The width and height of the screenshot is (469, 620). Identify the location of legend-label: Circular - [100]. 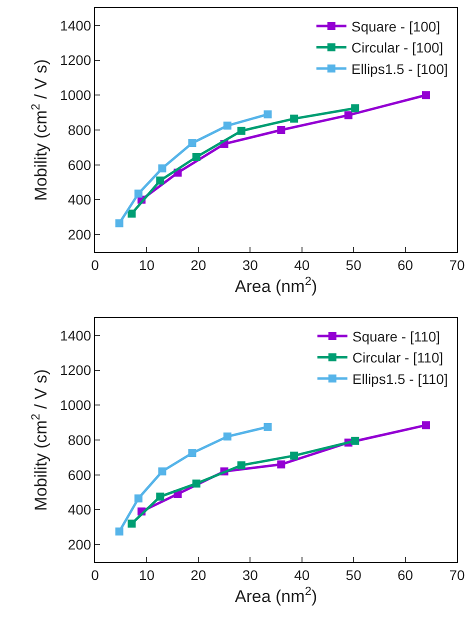
(397, 48).